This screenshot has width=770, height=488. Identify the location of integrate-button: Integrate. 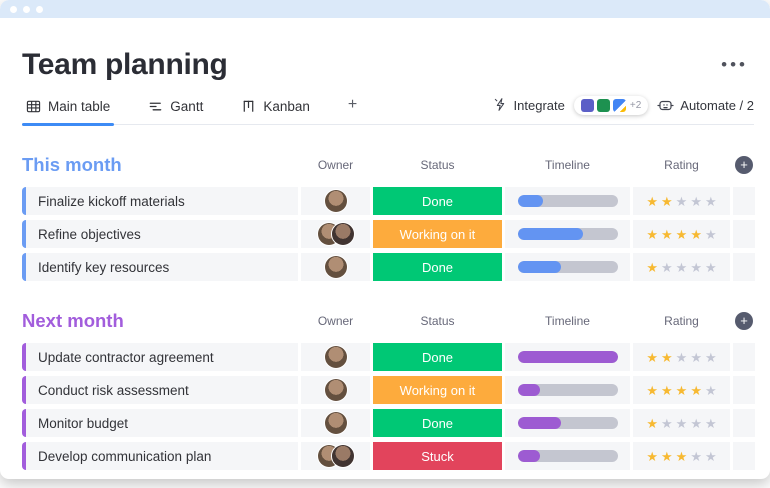
(529, 106).